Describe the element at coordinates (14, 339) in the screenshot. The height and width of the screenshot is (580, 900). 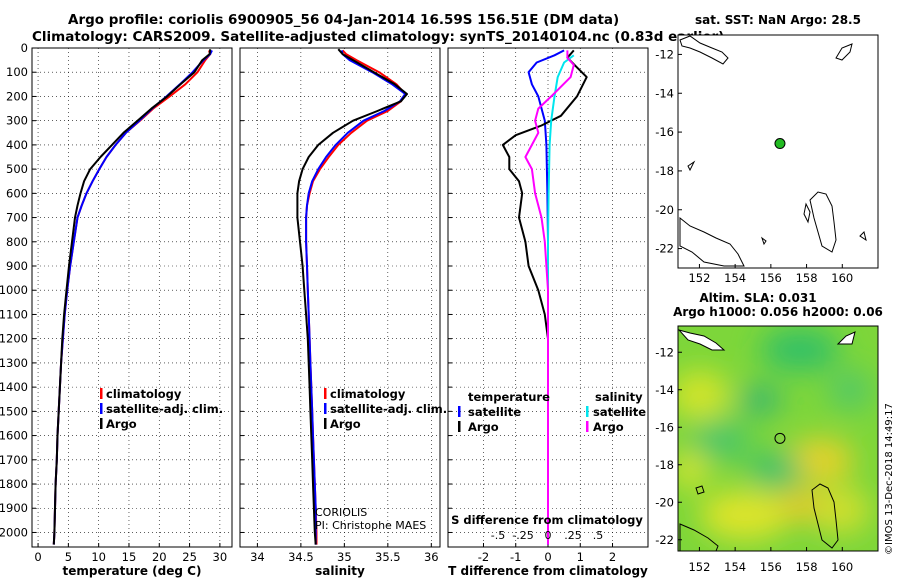
I see `y-tick-label: 1200` at that location.